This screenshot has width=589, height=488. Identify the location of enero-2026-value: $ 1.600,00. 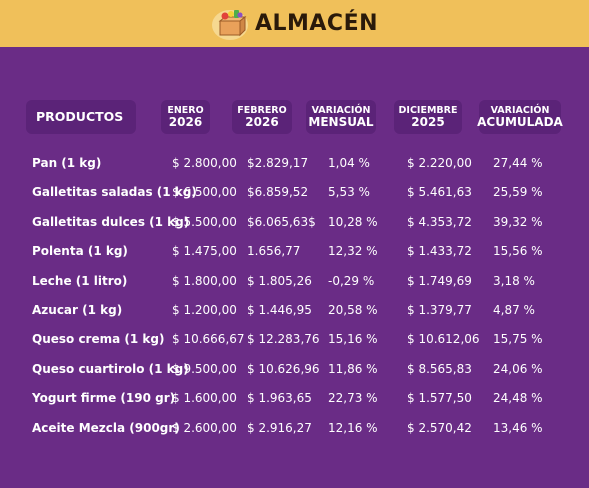
(204, 398).